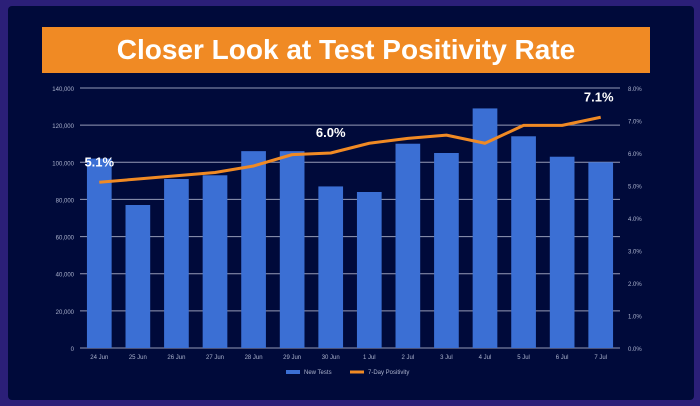  What do you see at coordinates (331, 132) in the screenshot?
I see `data-label: 6.0%` at bounding box center [331, 132].